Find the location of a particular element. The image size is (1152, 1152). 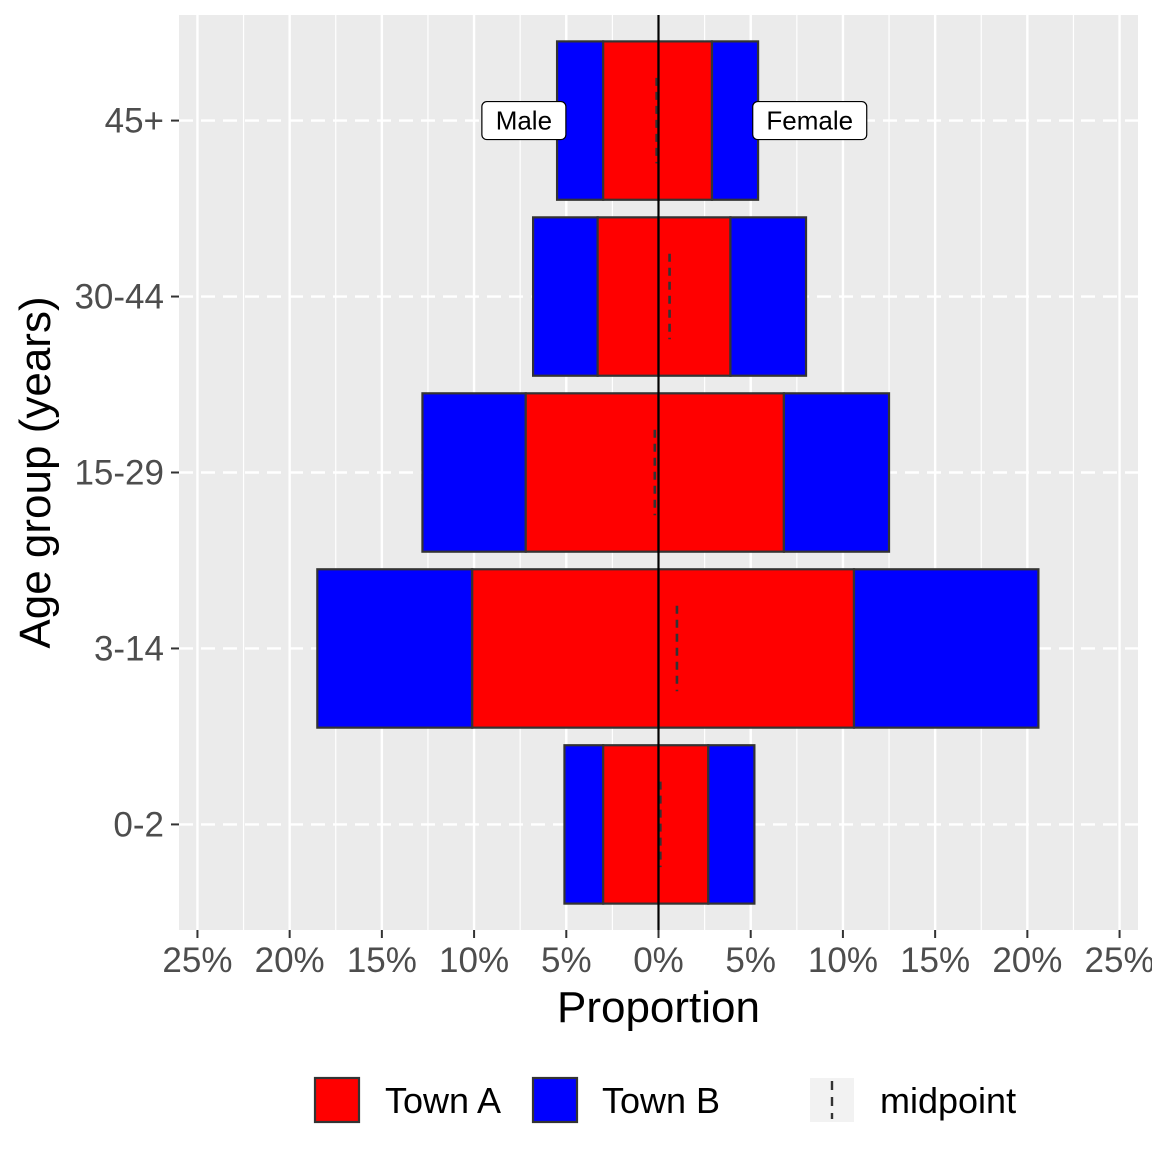

side-label-female: Female is located at coordinates (810, 120).